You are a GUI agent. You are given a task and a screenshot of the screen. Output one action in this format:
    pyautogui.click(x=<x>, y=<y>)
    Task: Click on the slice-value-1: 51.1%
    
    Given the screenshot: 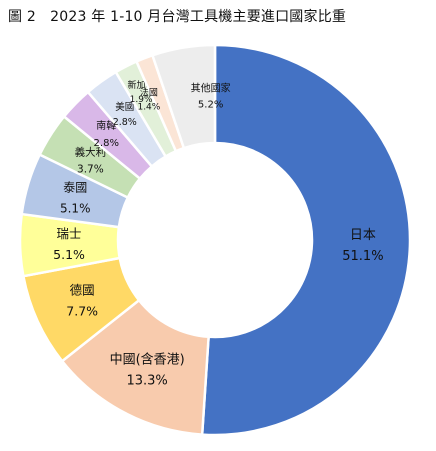 What is the action you would take?
    pyautogui.click(x=362, y=256)
    